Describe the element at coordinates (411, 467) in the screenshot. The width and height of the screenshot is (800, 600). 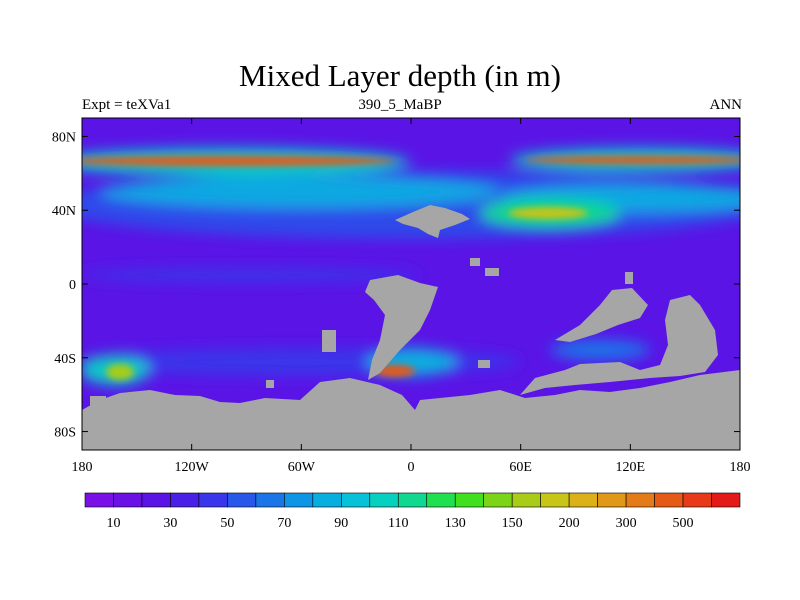
I see `x-tick-label: 0` at that location.